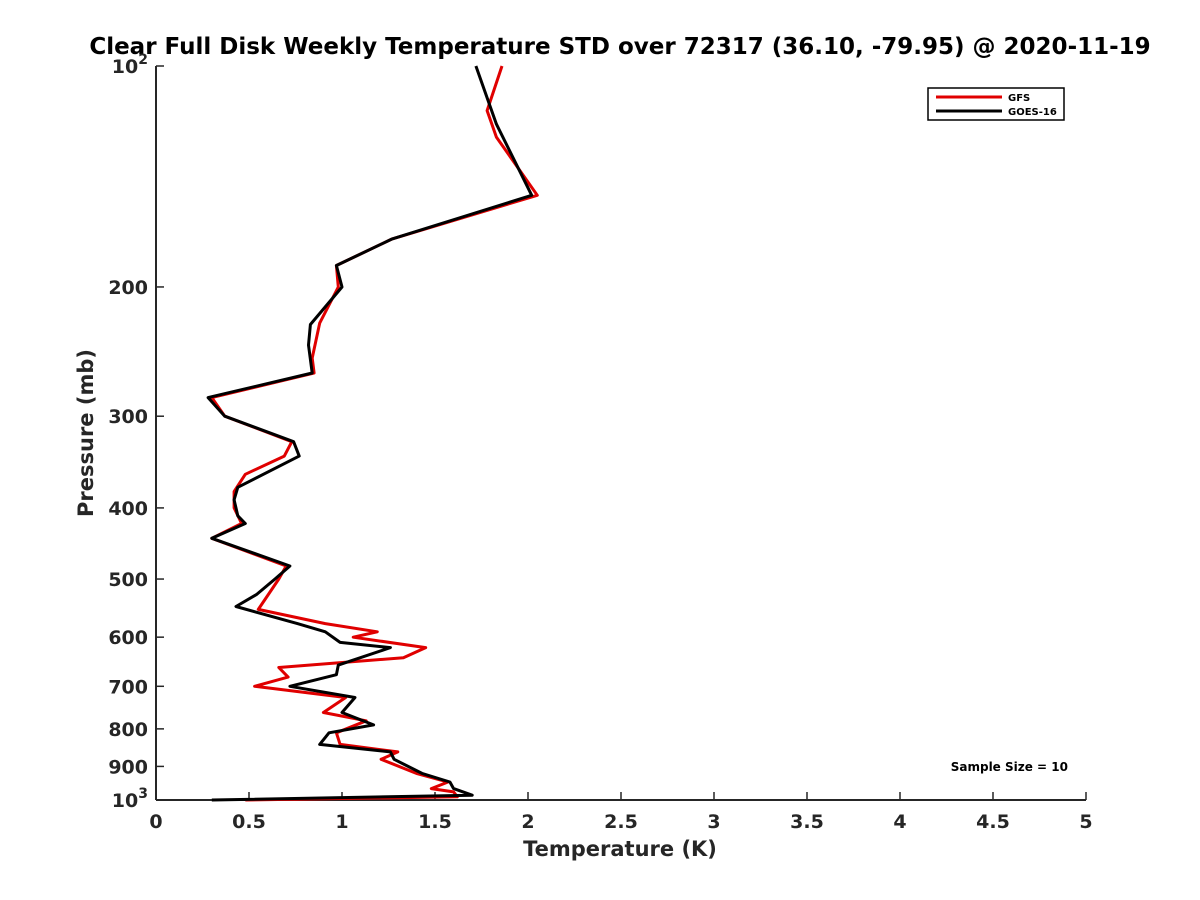 The width and height of the screenshot is (1200, 900). I want to click on x-tick-label: 3.5, so click(807, 822).